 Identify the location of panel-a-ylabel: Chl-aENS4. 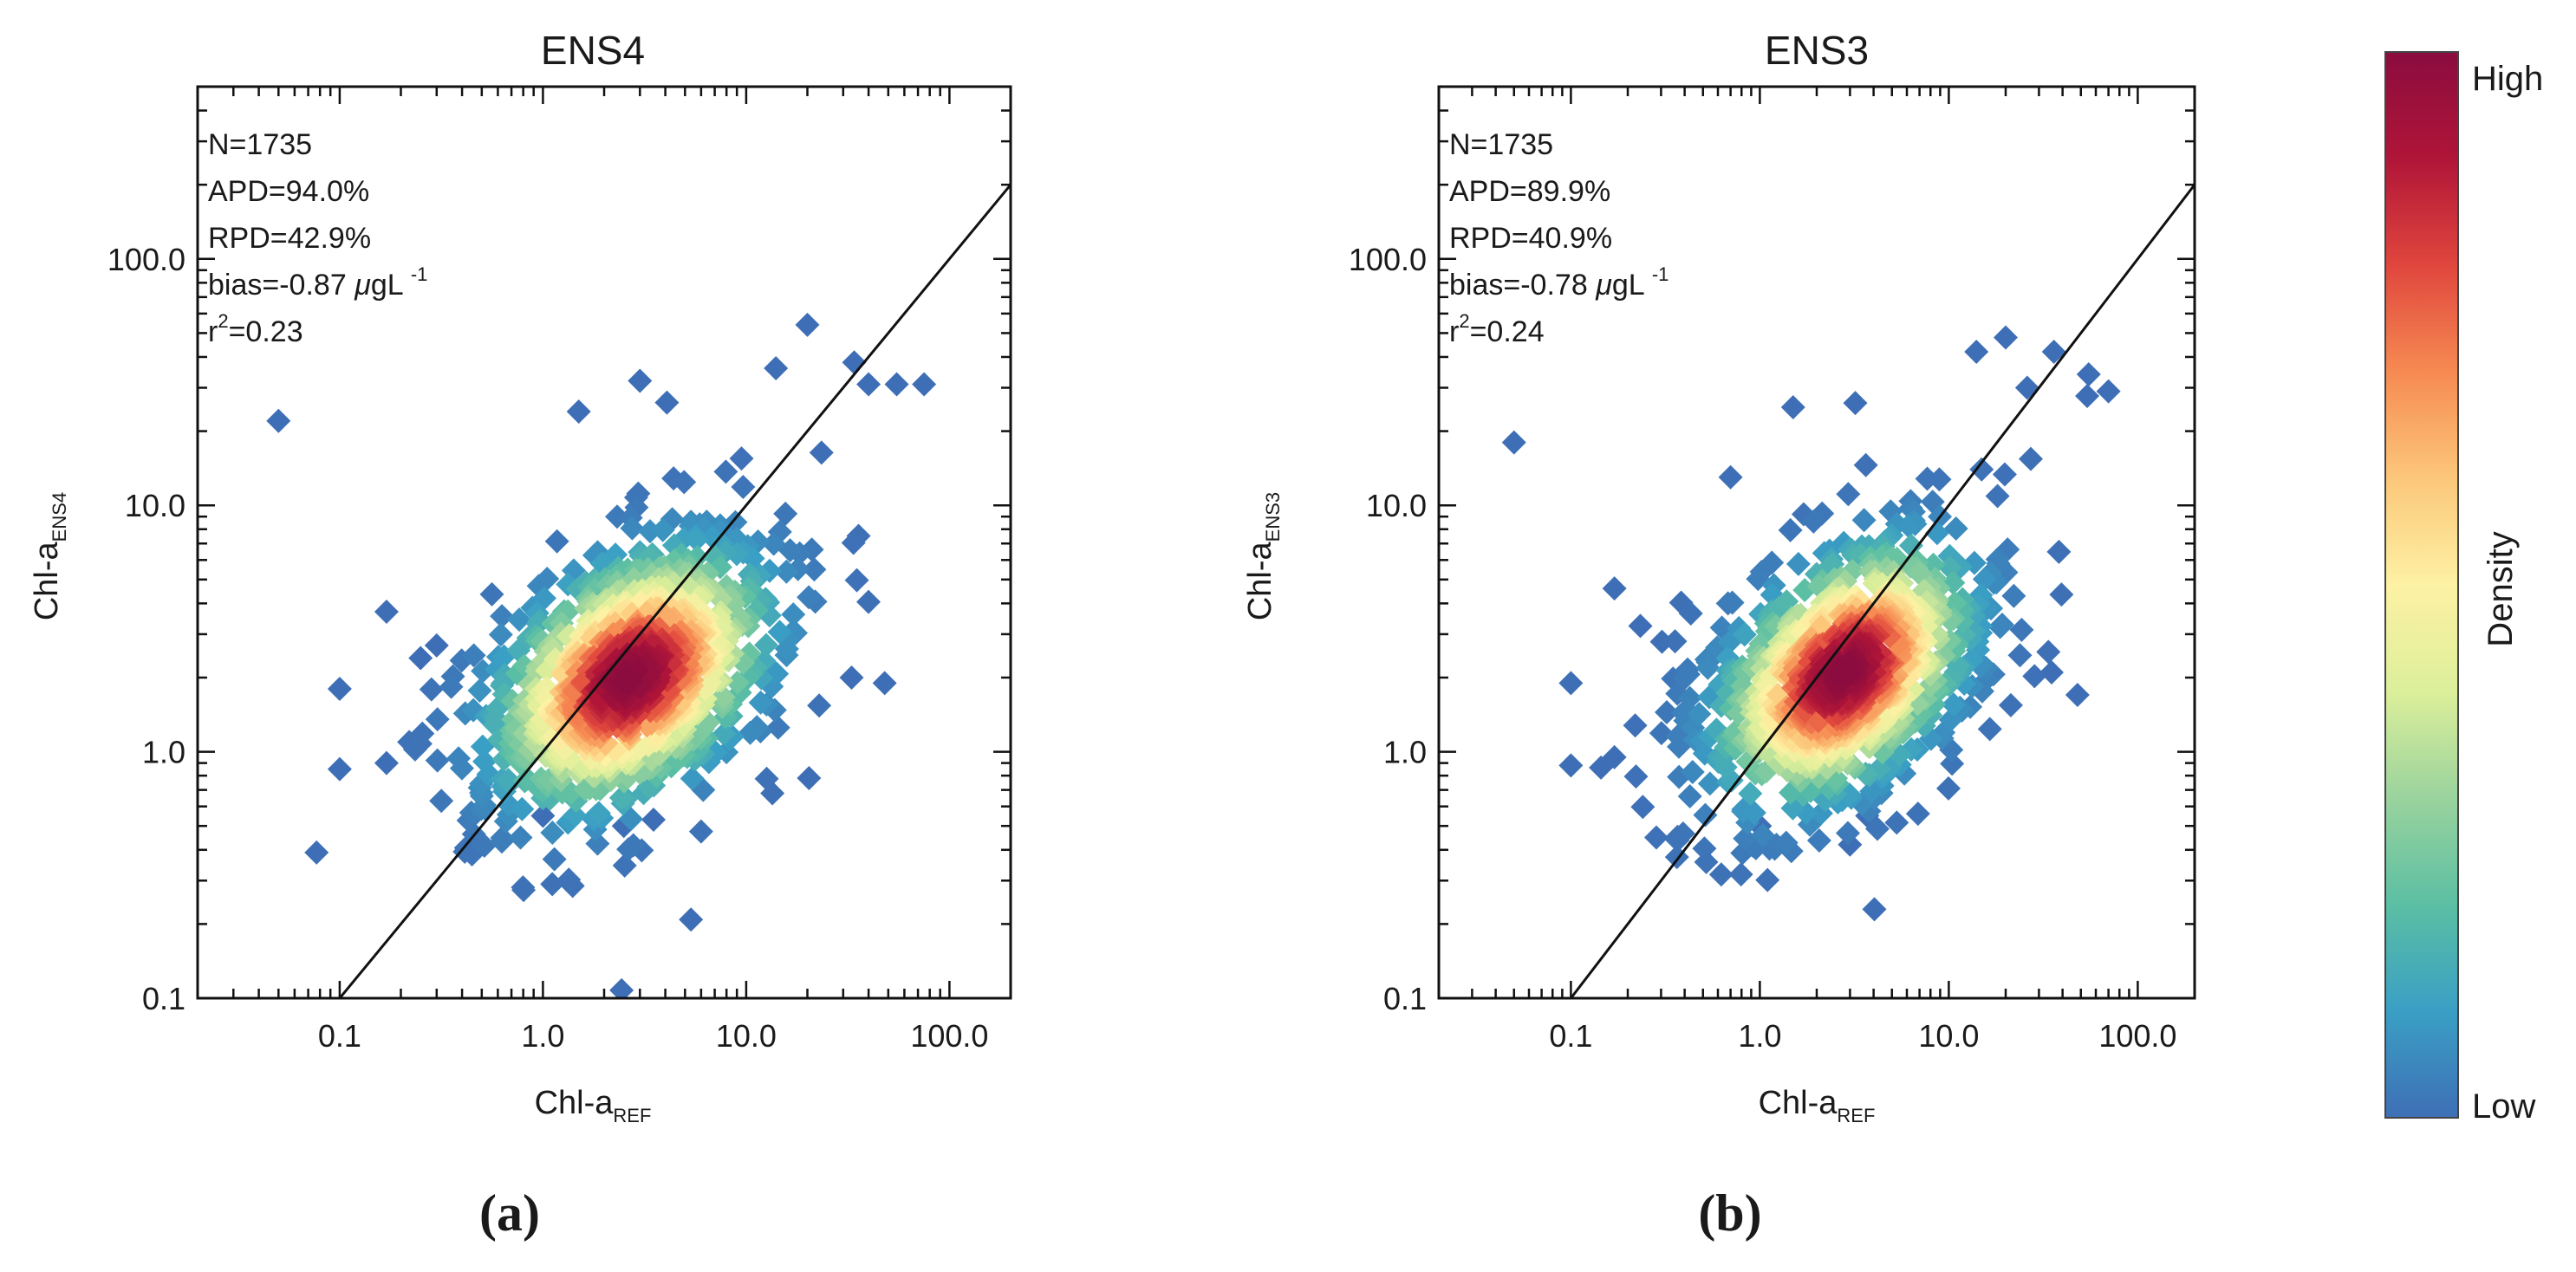
(49, 556).